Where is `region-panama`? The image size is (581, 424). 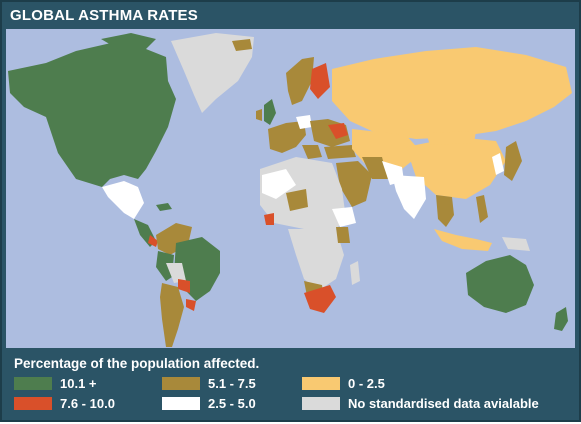
region-panama is located at coordinates (153, 241).